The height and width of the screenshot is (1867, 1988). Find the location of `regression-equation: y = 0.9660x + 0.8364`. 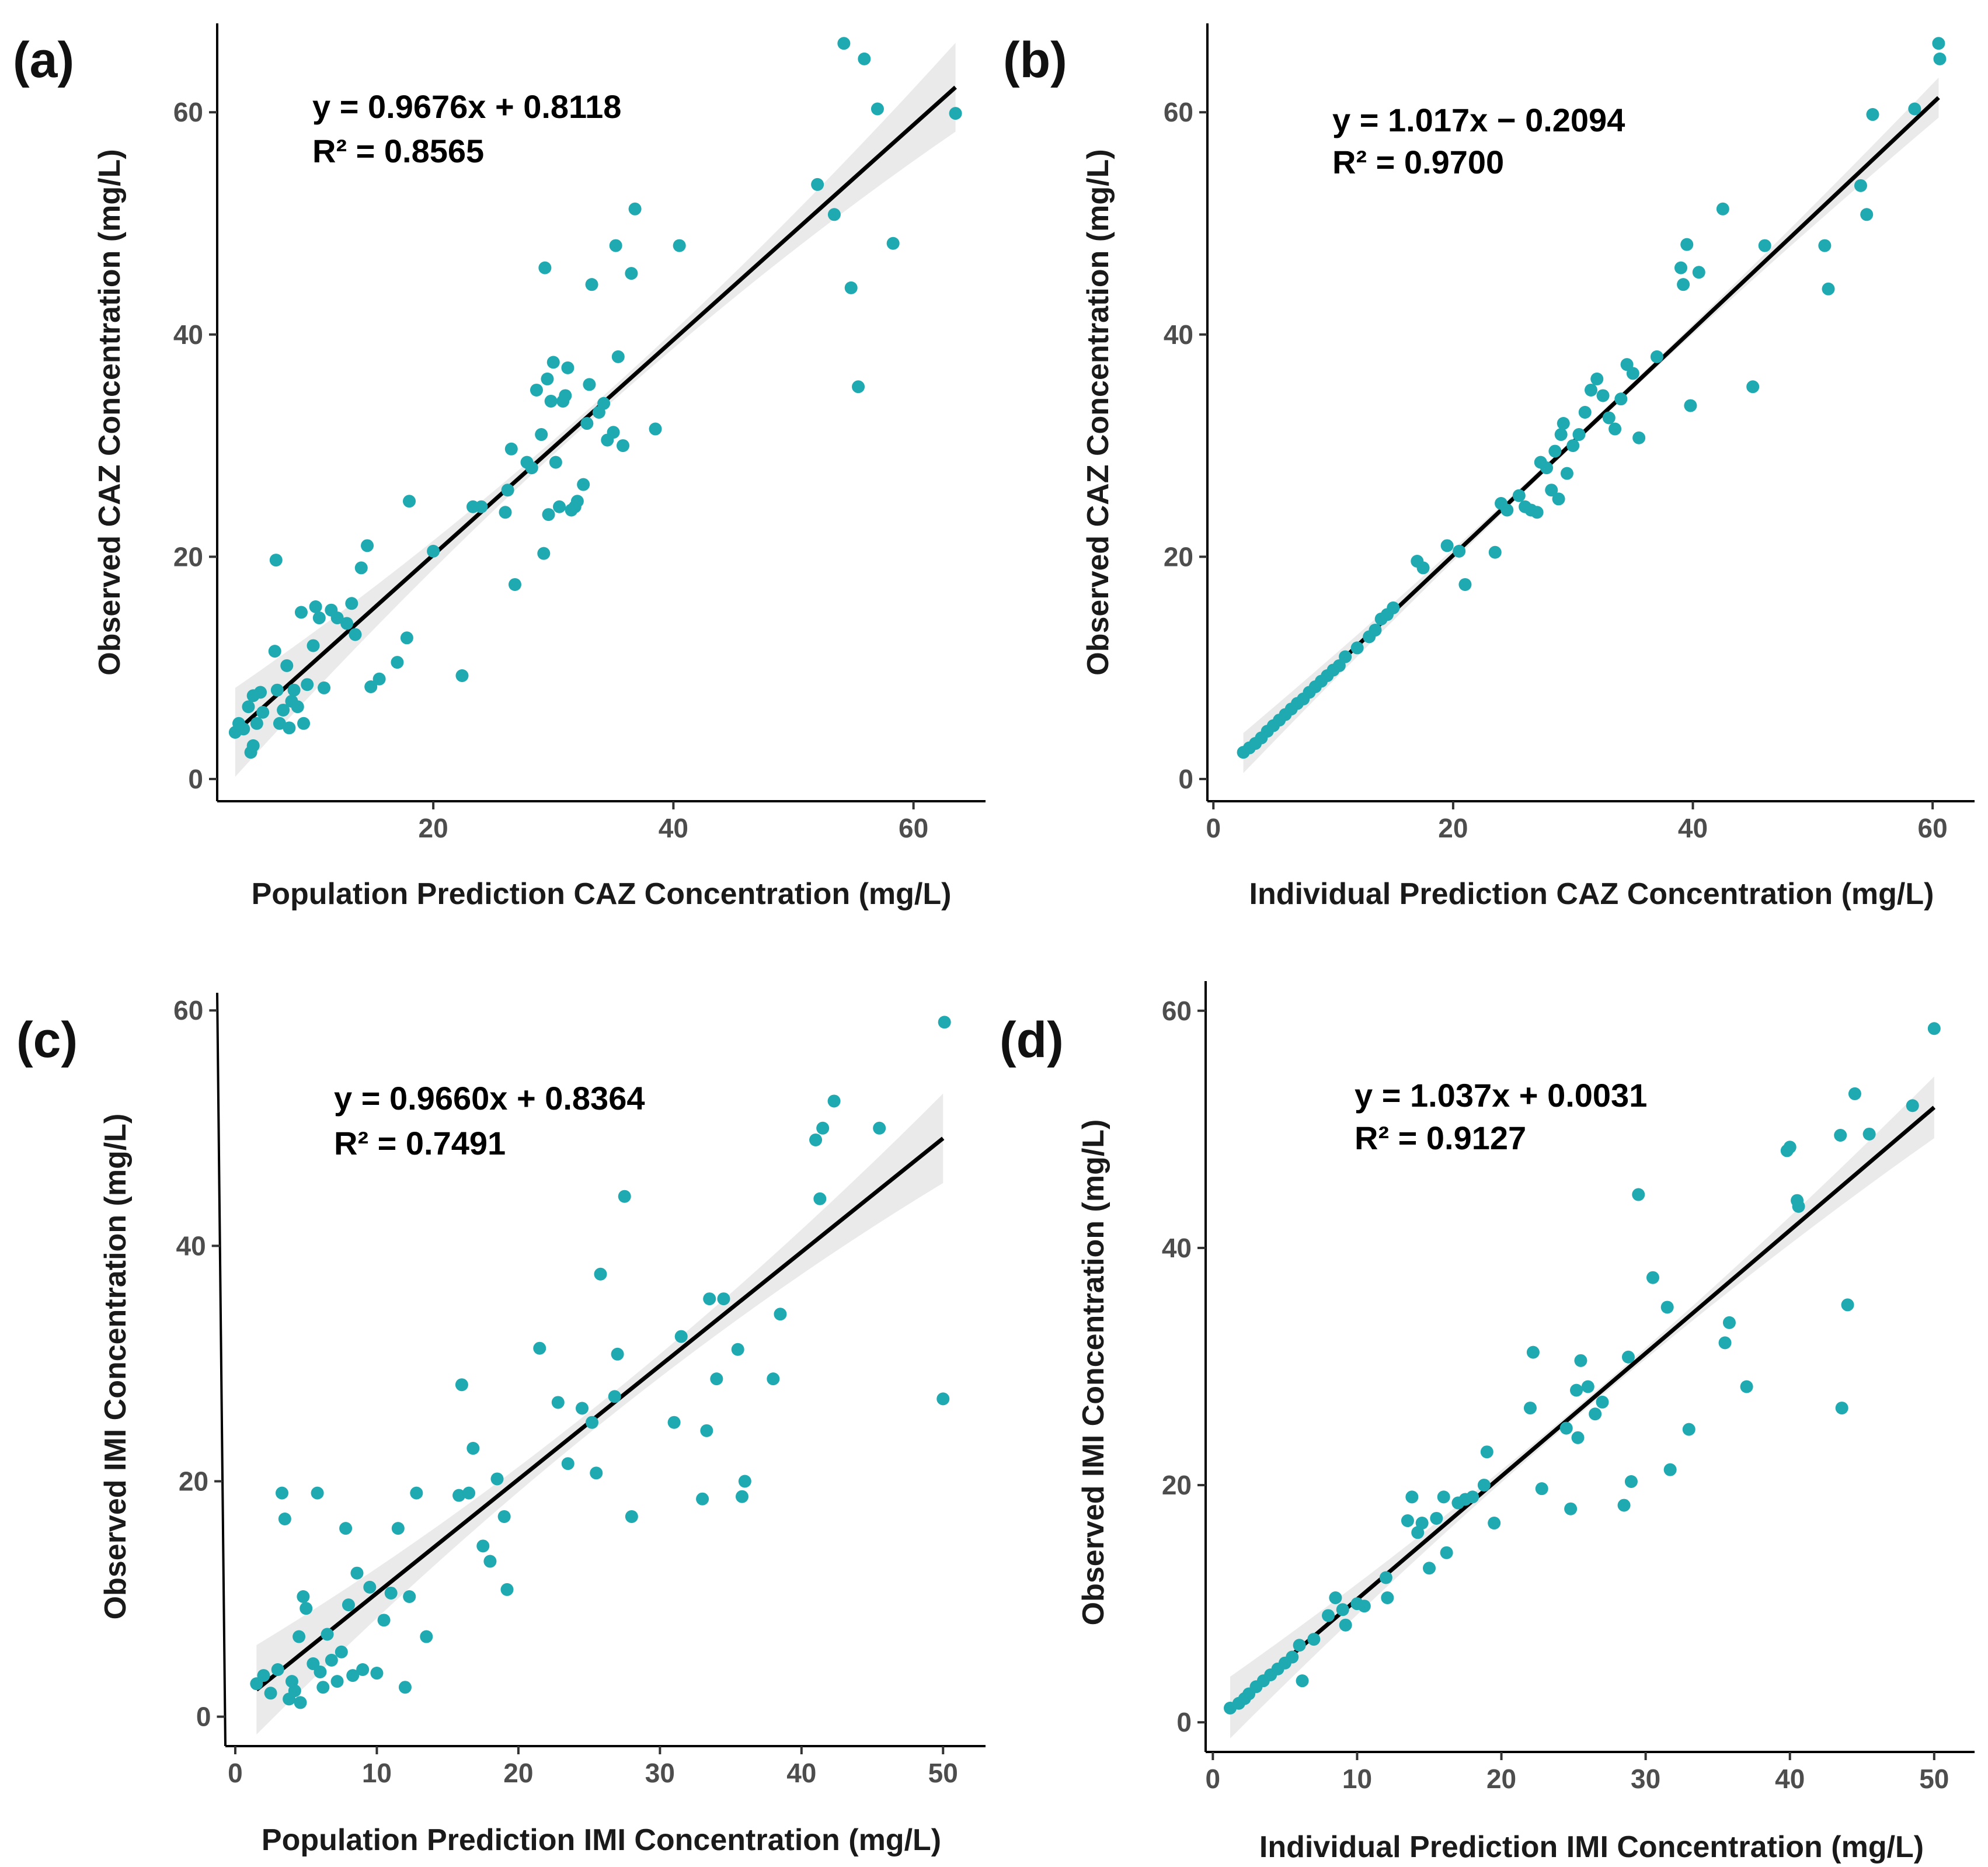

regression-equation: y = 0.9660x + 0.8364 is located at coordinates (489, 1098).